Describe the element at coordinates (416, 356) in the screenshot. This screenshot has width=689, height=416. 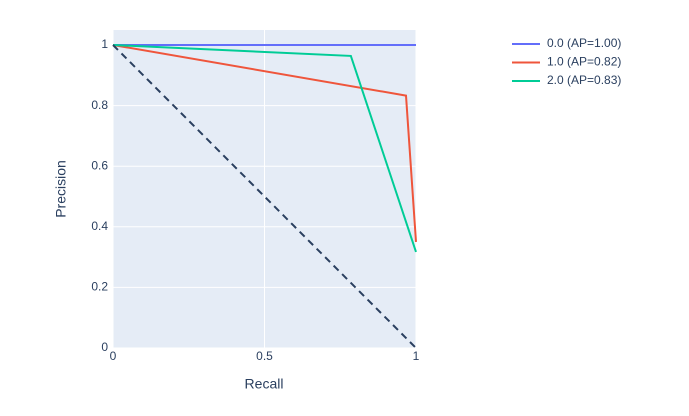
I see `x-tick-label: 1` at that location.